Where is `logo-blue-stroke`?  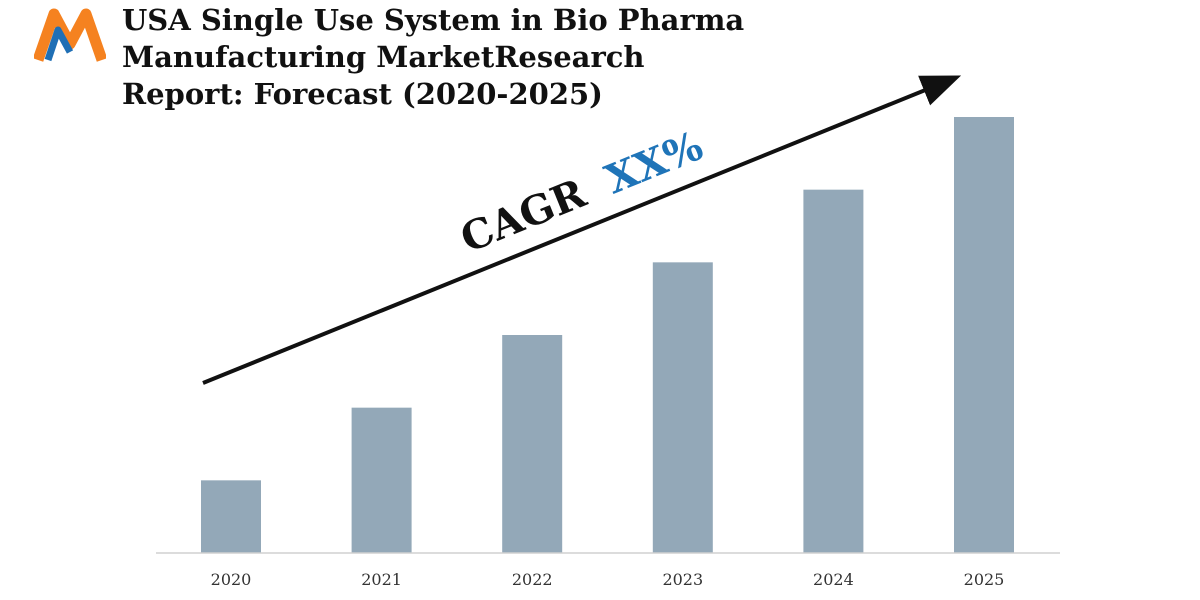 logo-blue-stroke is located at coordinates (59, 44).